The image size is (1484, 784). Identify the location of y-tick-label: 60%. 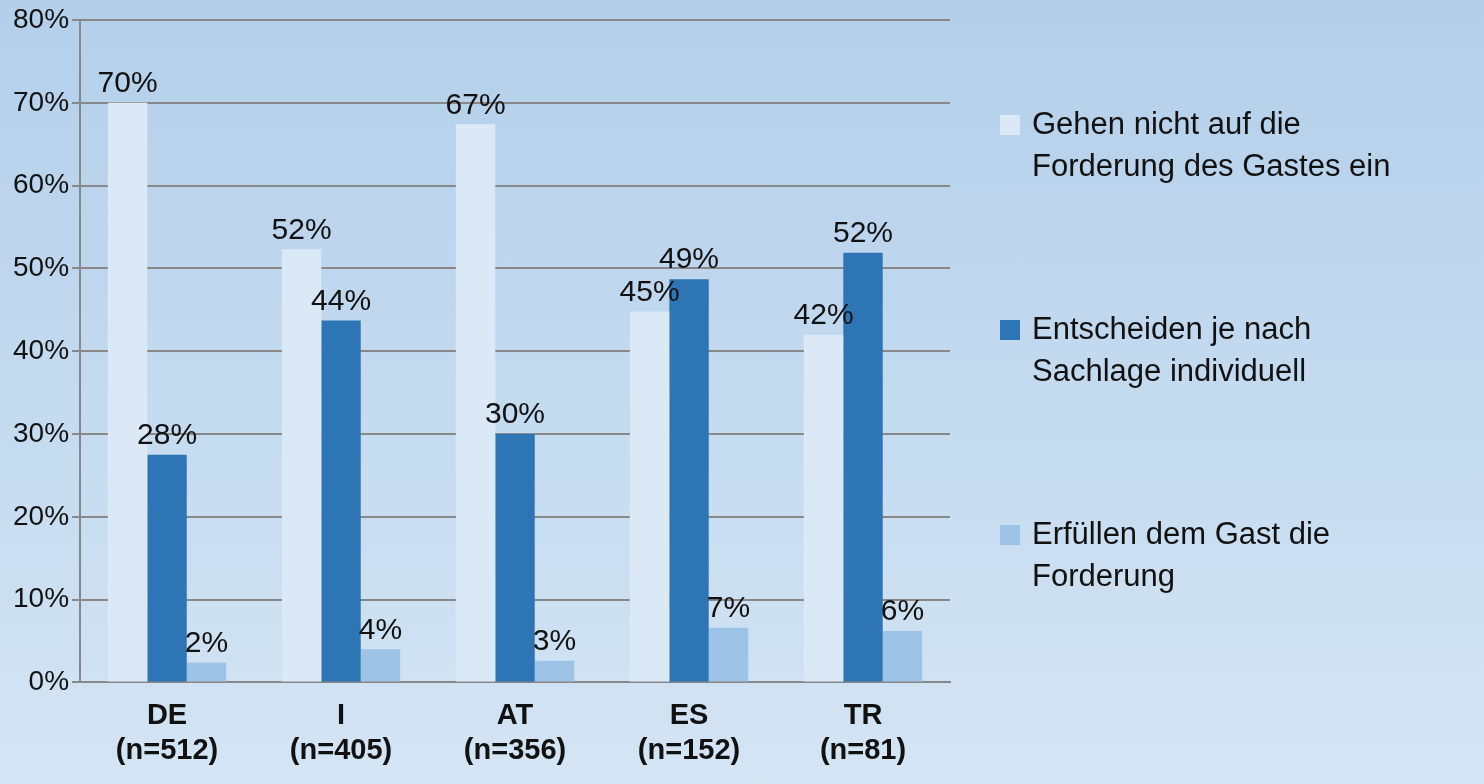
(41, 184).